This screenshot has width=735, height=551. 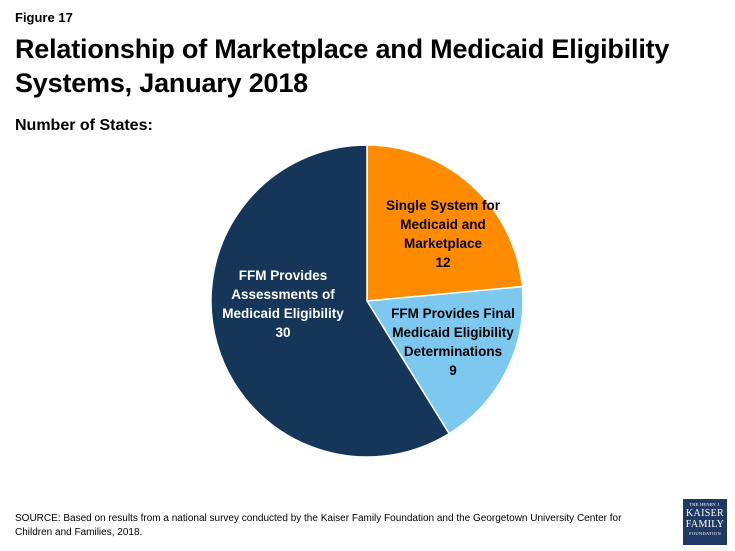 I want to click on slice-name-line: Medicaid and, so click(x=443, y=224).